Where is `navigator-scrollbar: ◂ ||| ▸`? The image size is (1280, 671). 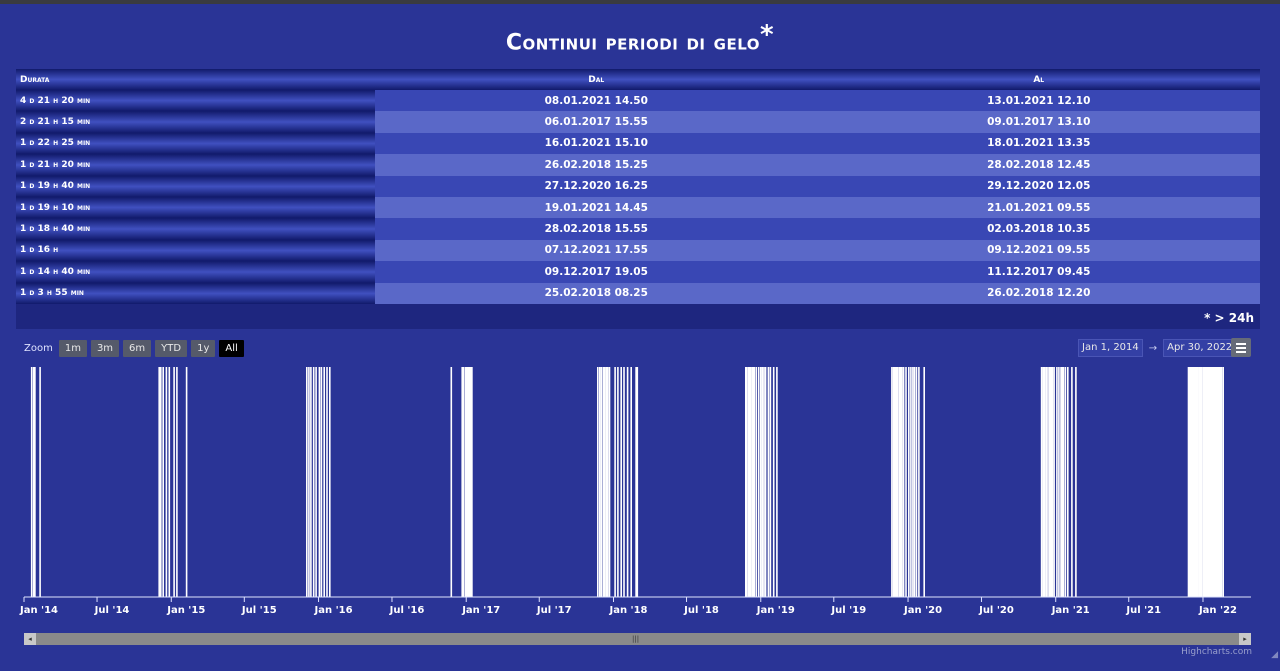 navigator-scrollbar: ◂ ||| ▸ is located at coordinates (637, 639).